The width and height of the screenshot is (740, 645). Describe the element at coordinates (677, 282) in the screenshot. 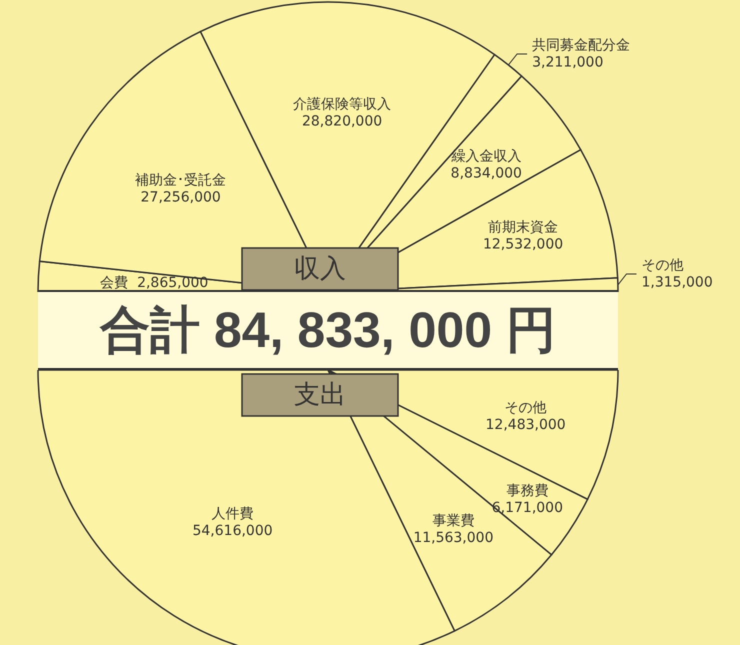

I see `data-label: 1,315,000` at that location.